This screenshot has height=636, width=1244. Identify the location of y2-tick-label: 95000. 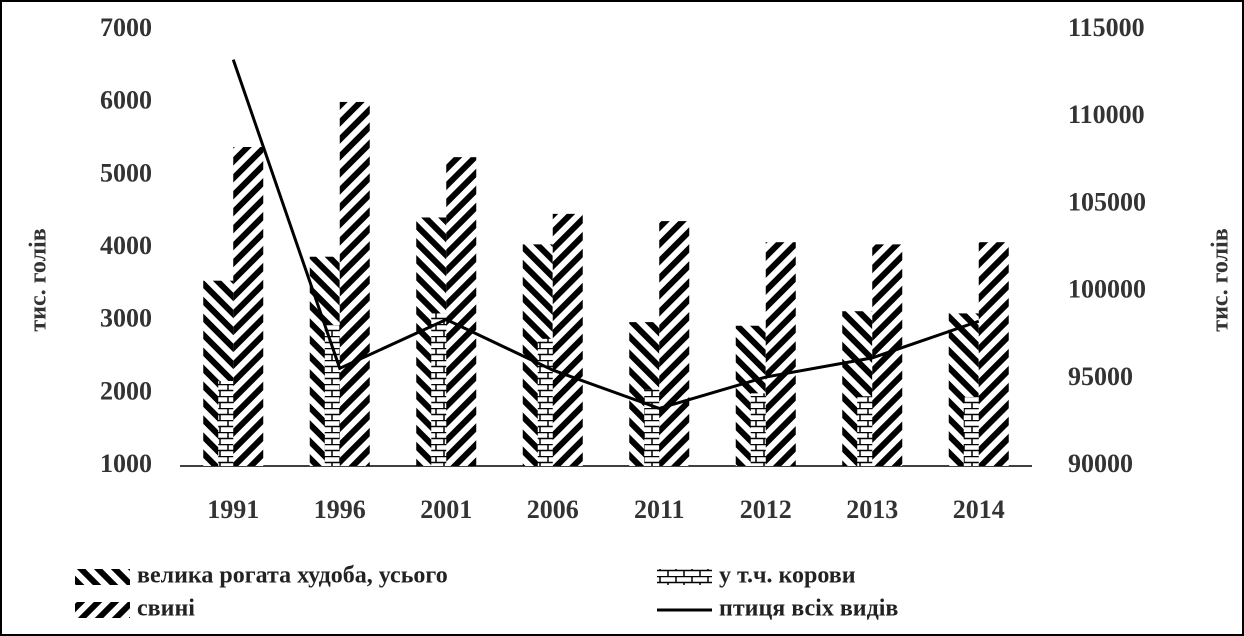
(1100, 376).